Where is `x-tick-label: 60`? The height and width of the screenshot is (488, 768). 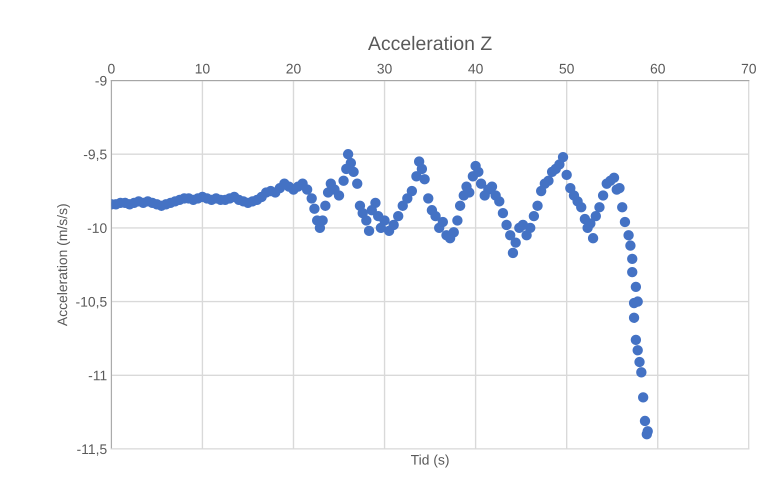
x-tick-label: 60 is located at coordinates (657, 69).